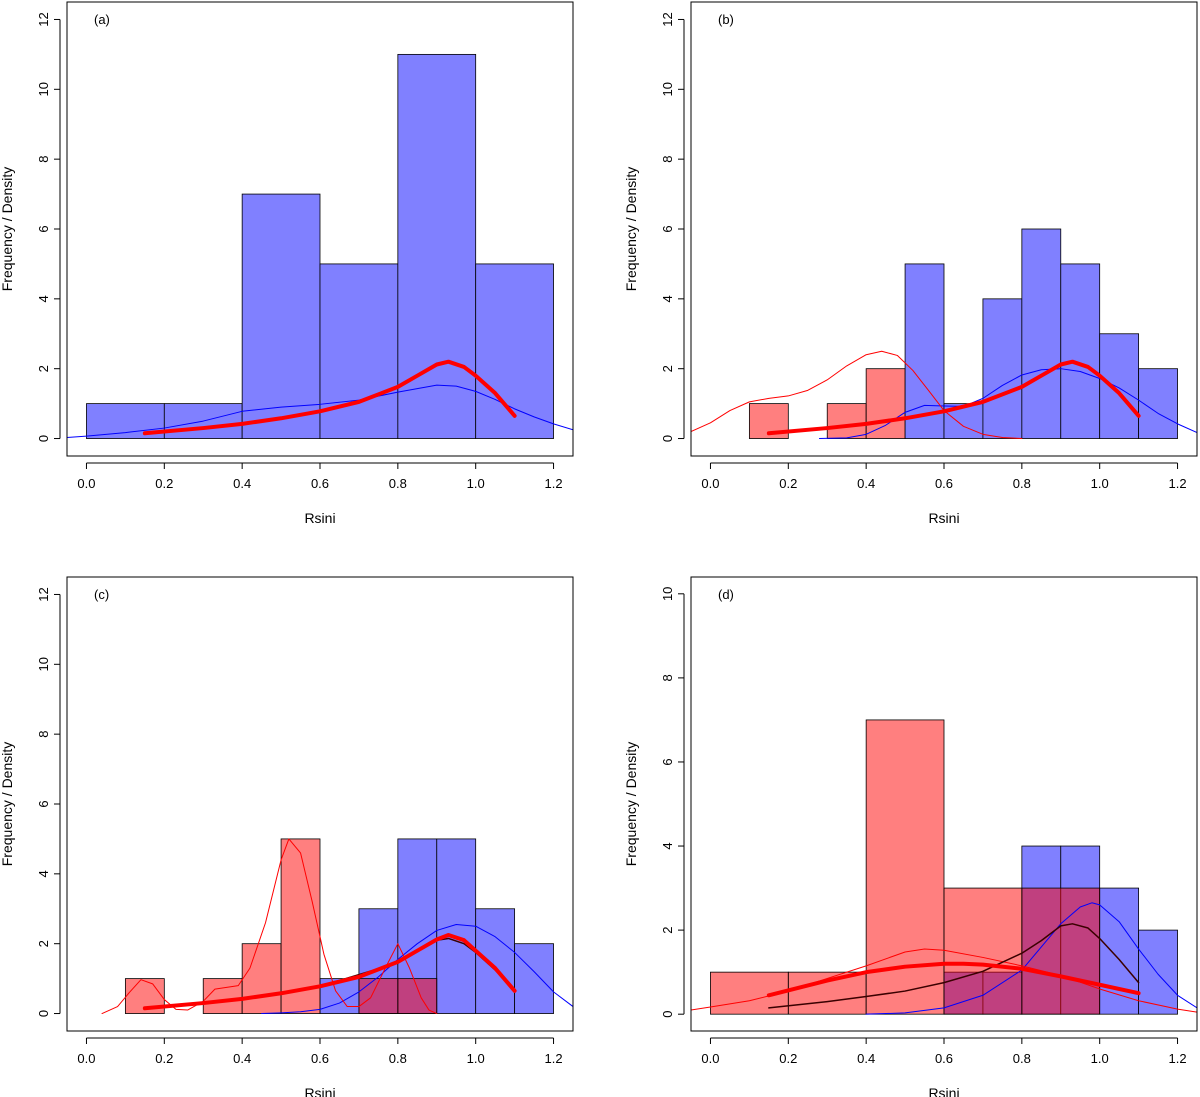 The width and height of the screenshot is (1200, 1097). What do you see at coordinates (726, 594) in the screenshot?
I see `panel-label: (d)` at bounding box center [726, 594].